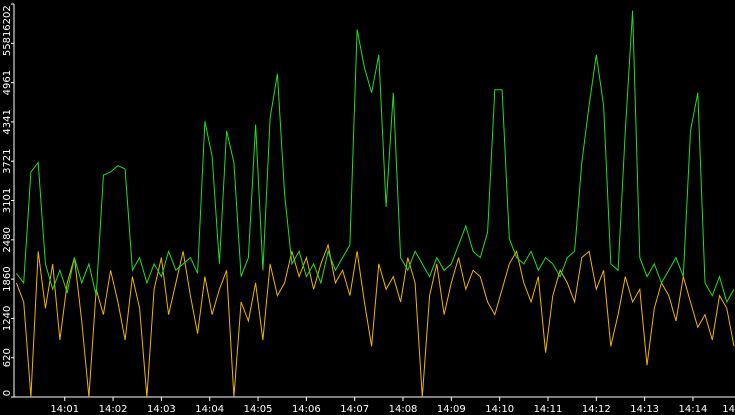 The height and width of the screenshot is (415, 735). What do you see at coordinates (306, 409) in the screenshot?
I see `x-tick-label: 14:06` at bounding box center [306, 409].